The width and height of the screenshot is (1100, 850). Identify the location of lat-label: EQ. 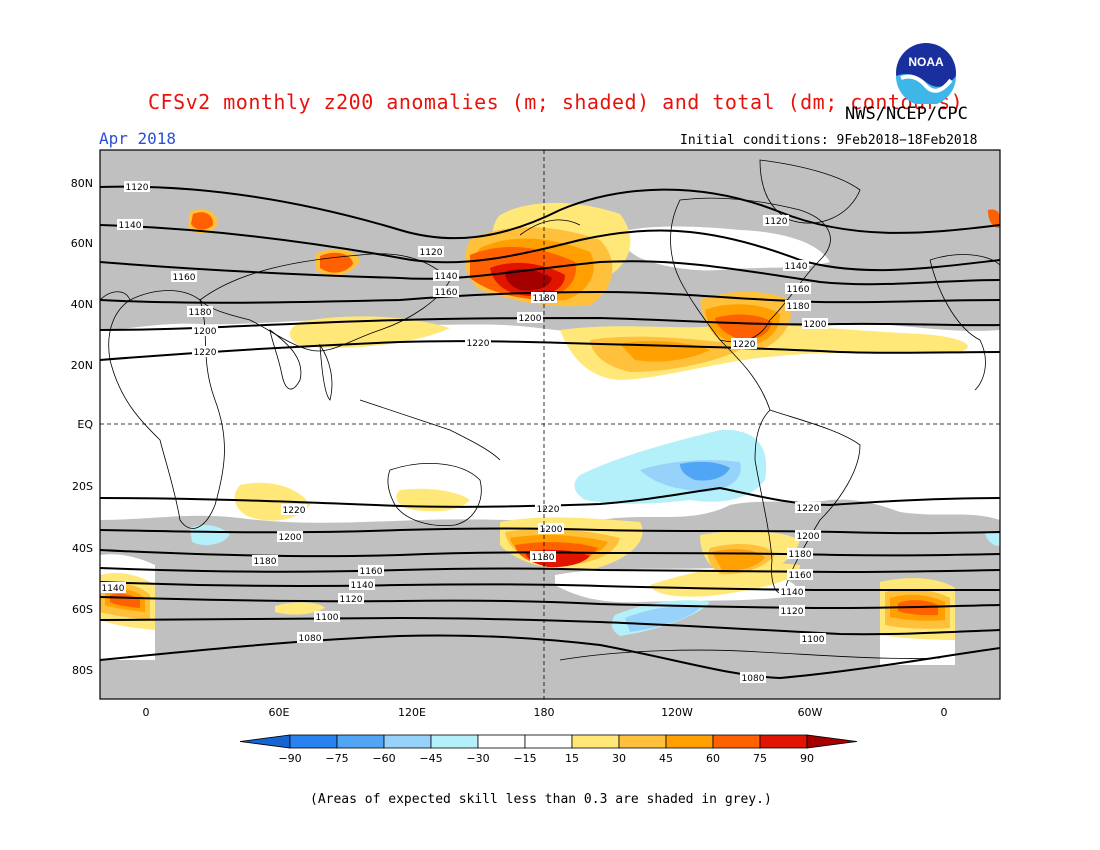
(85, 424).